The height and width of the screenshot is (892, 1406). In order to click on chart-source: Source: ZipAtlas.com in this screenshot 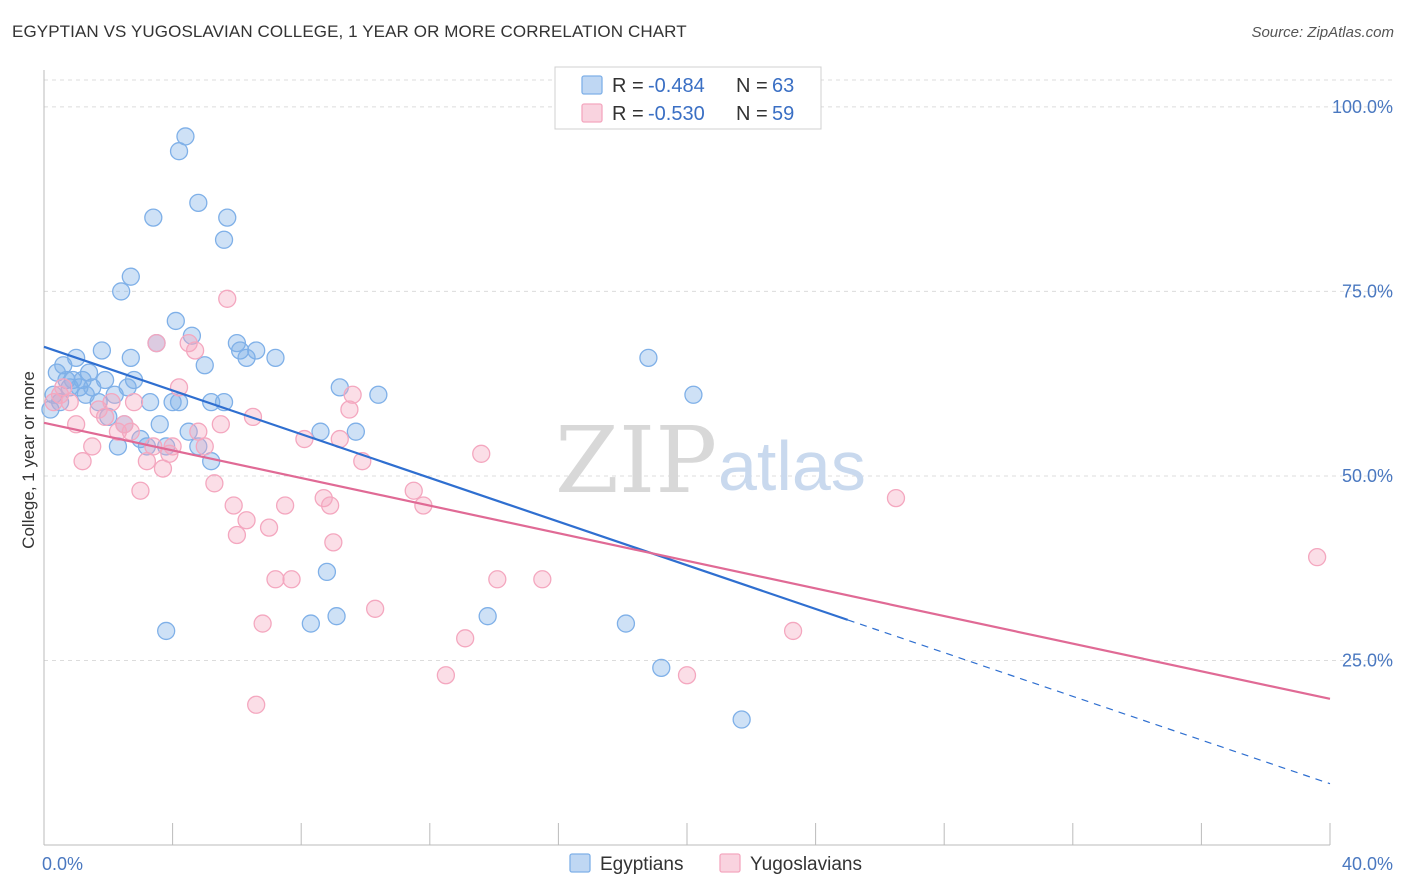, I will do `click(1322, 32)`.